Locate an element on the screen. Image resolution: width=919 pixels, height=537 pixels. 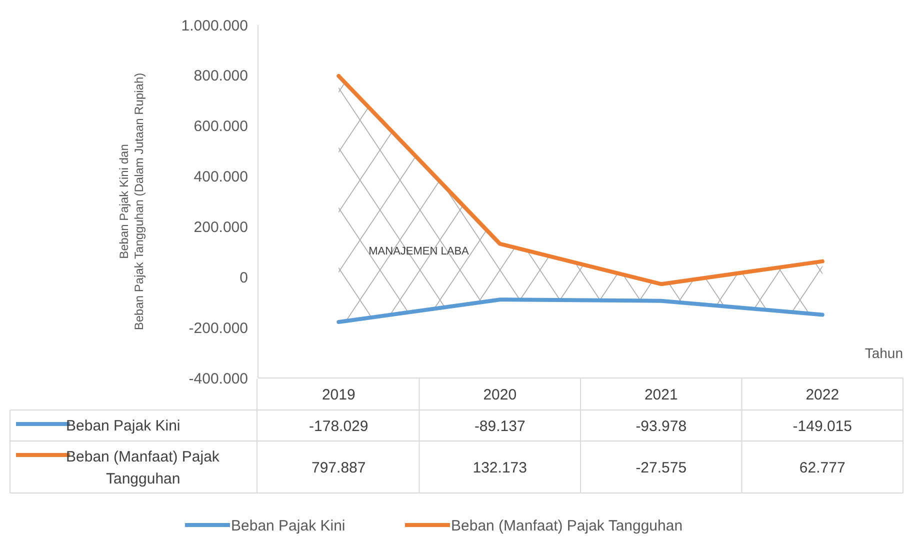
y-axis-title: Beban Pajak Kini dan Beban Pajak Tangguhan (Dalam Jutaan Rupiah) is located at coordinates (131, 201).